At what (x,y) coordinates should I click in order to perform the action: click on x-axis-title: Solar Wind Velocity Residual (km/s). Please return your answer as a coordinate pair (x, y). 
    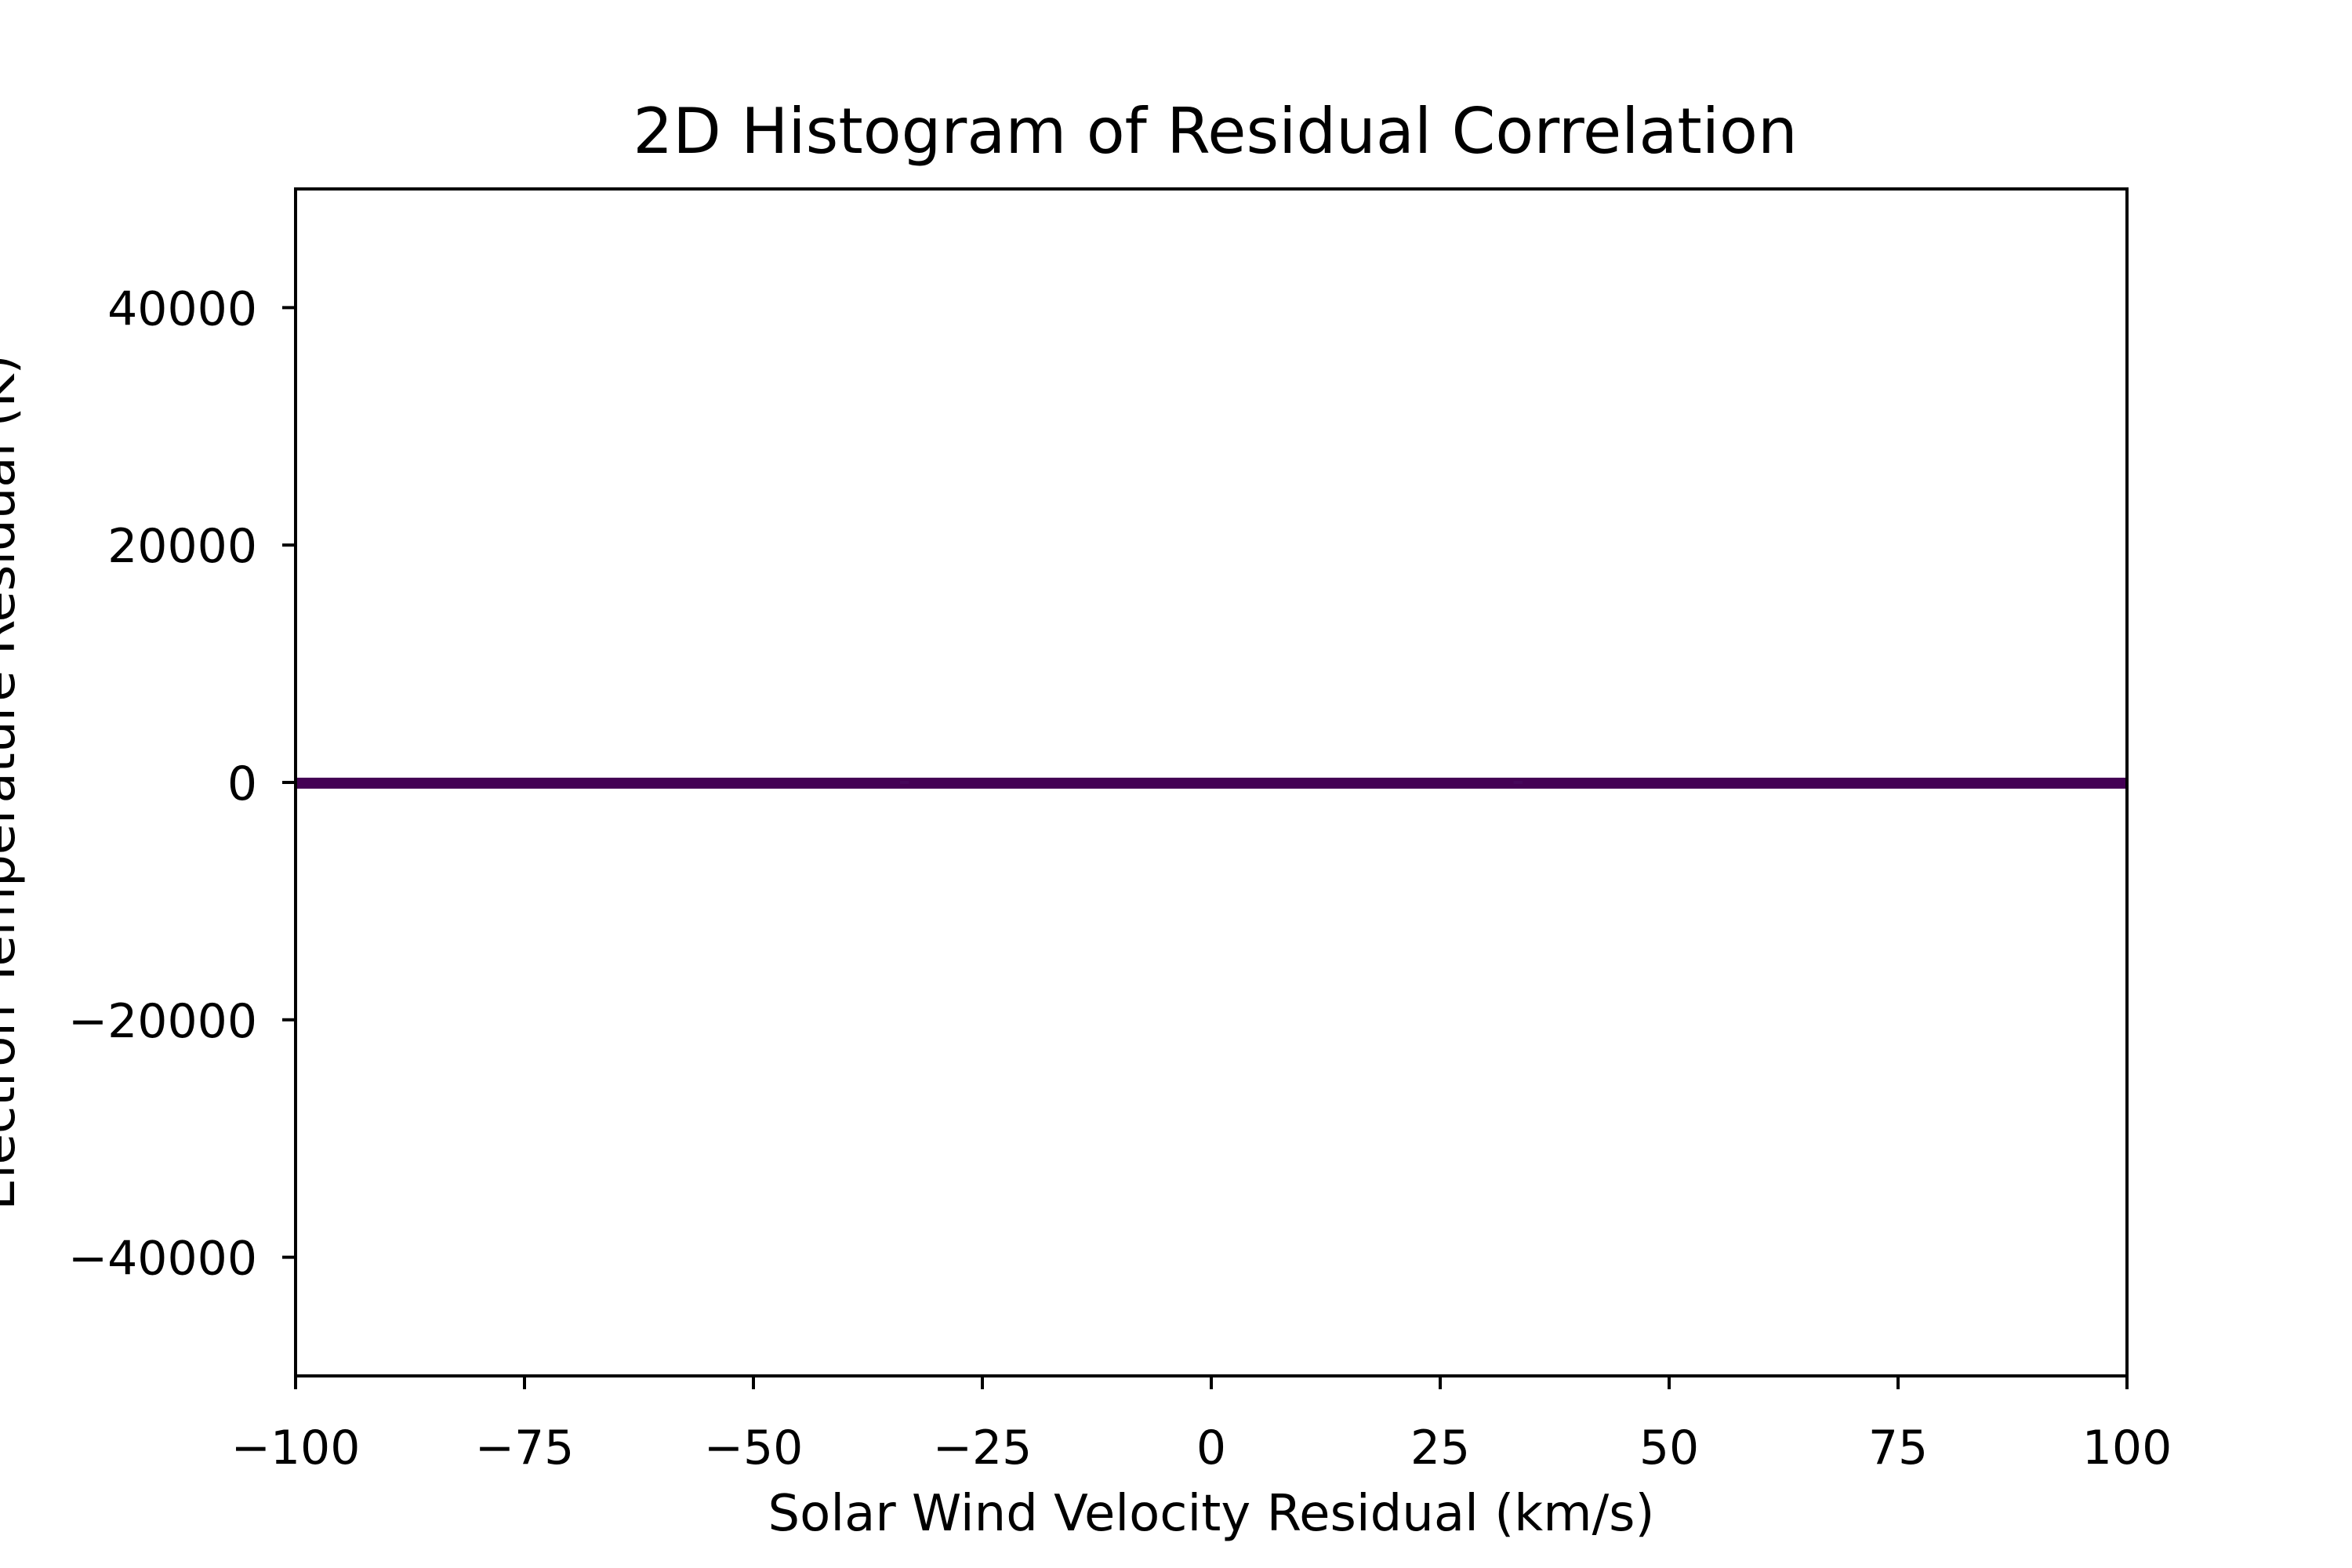
    Looking at the image, I should click on (1211, 1514).